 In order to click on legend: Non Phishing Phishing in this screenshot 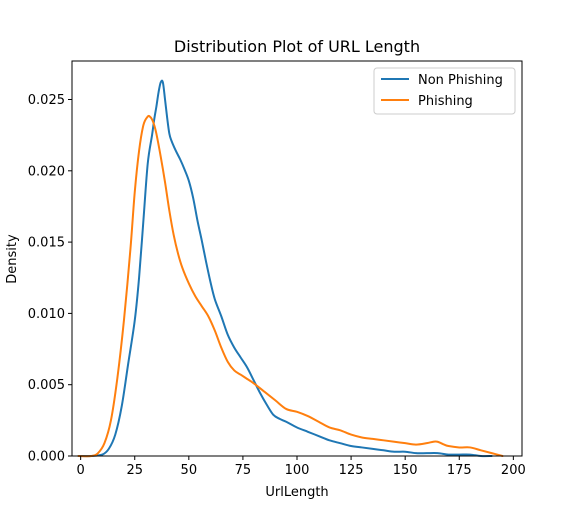, I will do `click(444, 91)`.